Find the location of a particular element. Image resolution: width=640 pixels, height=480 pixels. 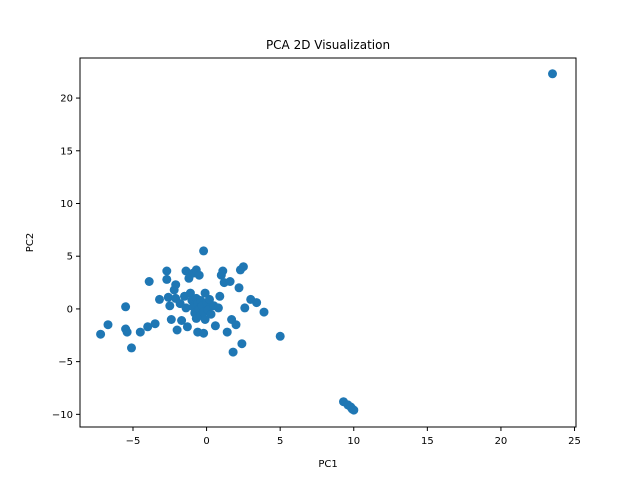

x-axis: −5 0 5 10 15 20 25 is located at coordinates (353, 437).